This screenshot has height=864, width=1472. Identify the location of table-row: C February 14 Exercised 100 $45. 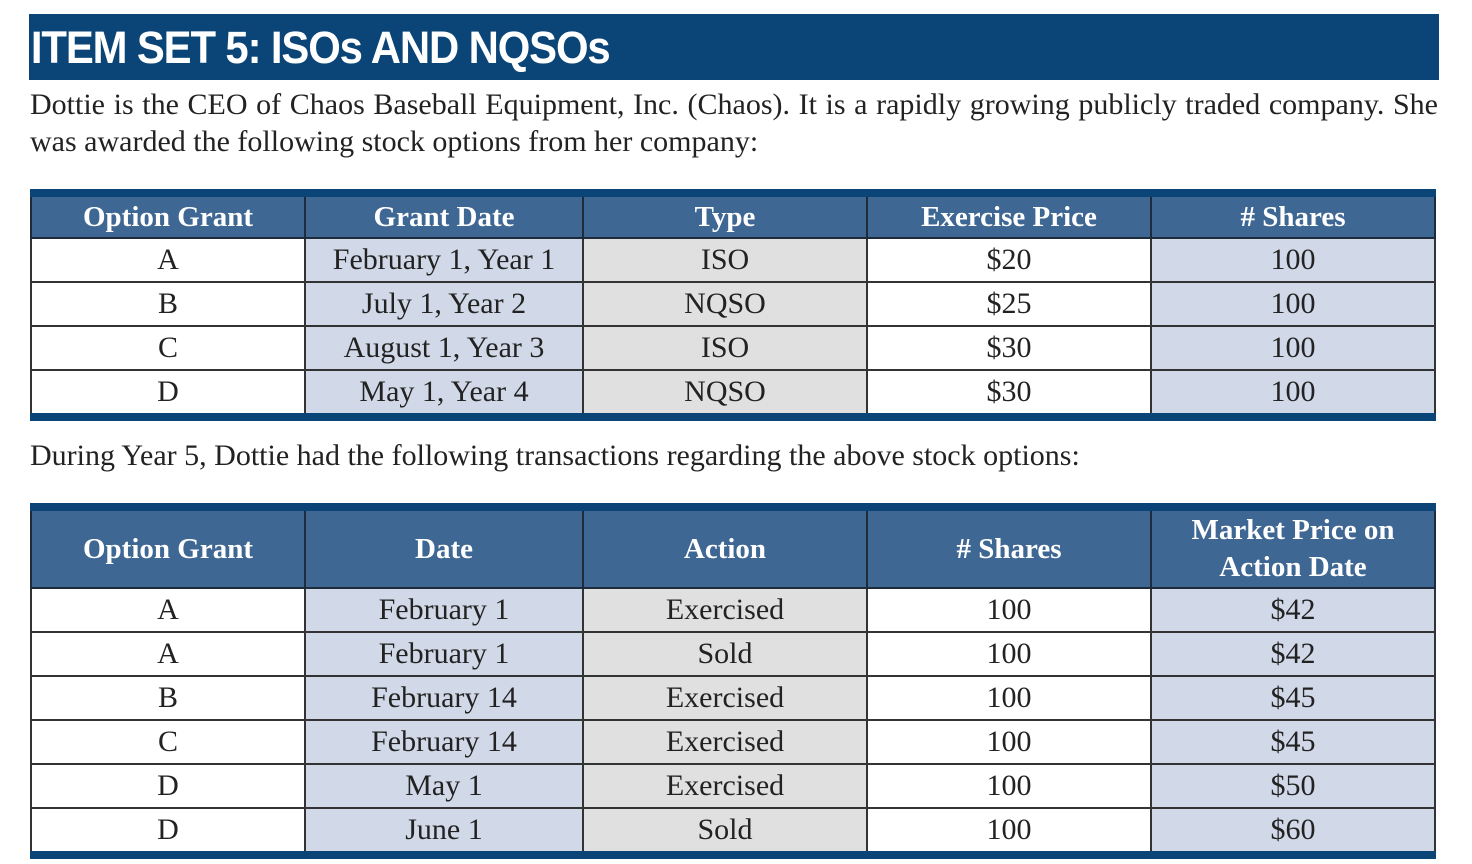
(733, 742).